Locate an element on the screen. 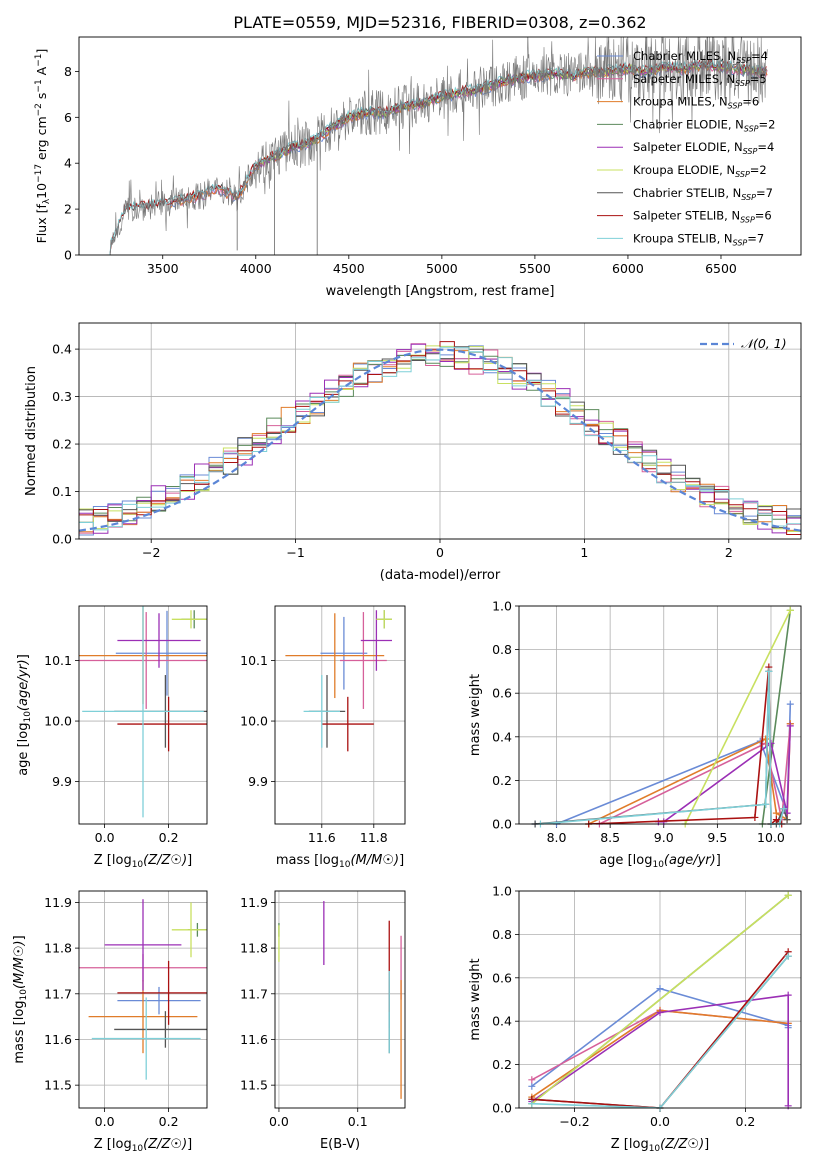  legend-label: Kroupa STELIB, NSSP=7 is located at coordinates (698, 239).